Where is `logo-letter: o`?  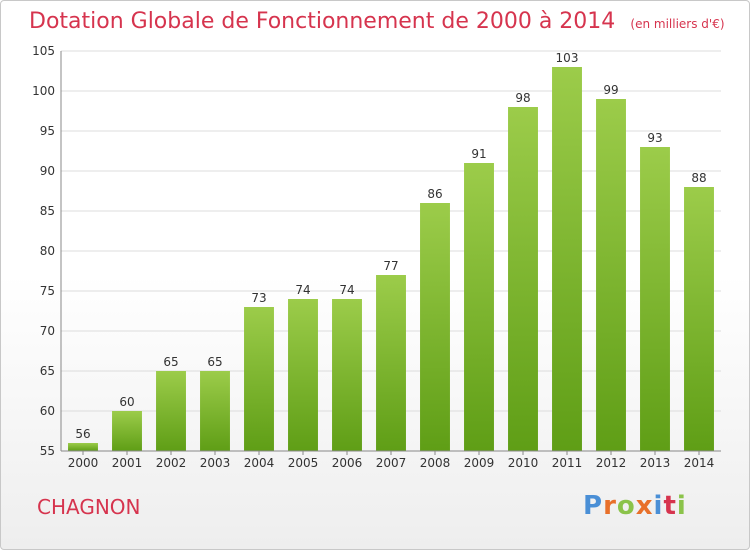 logo-letter: o is located at coordinates (626, 506).